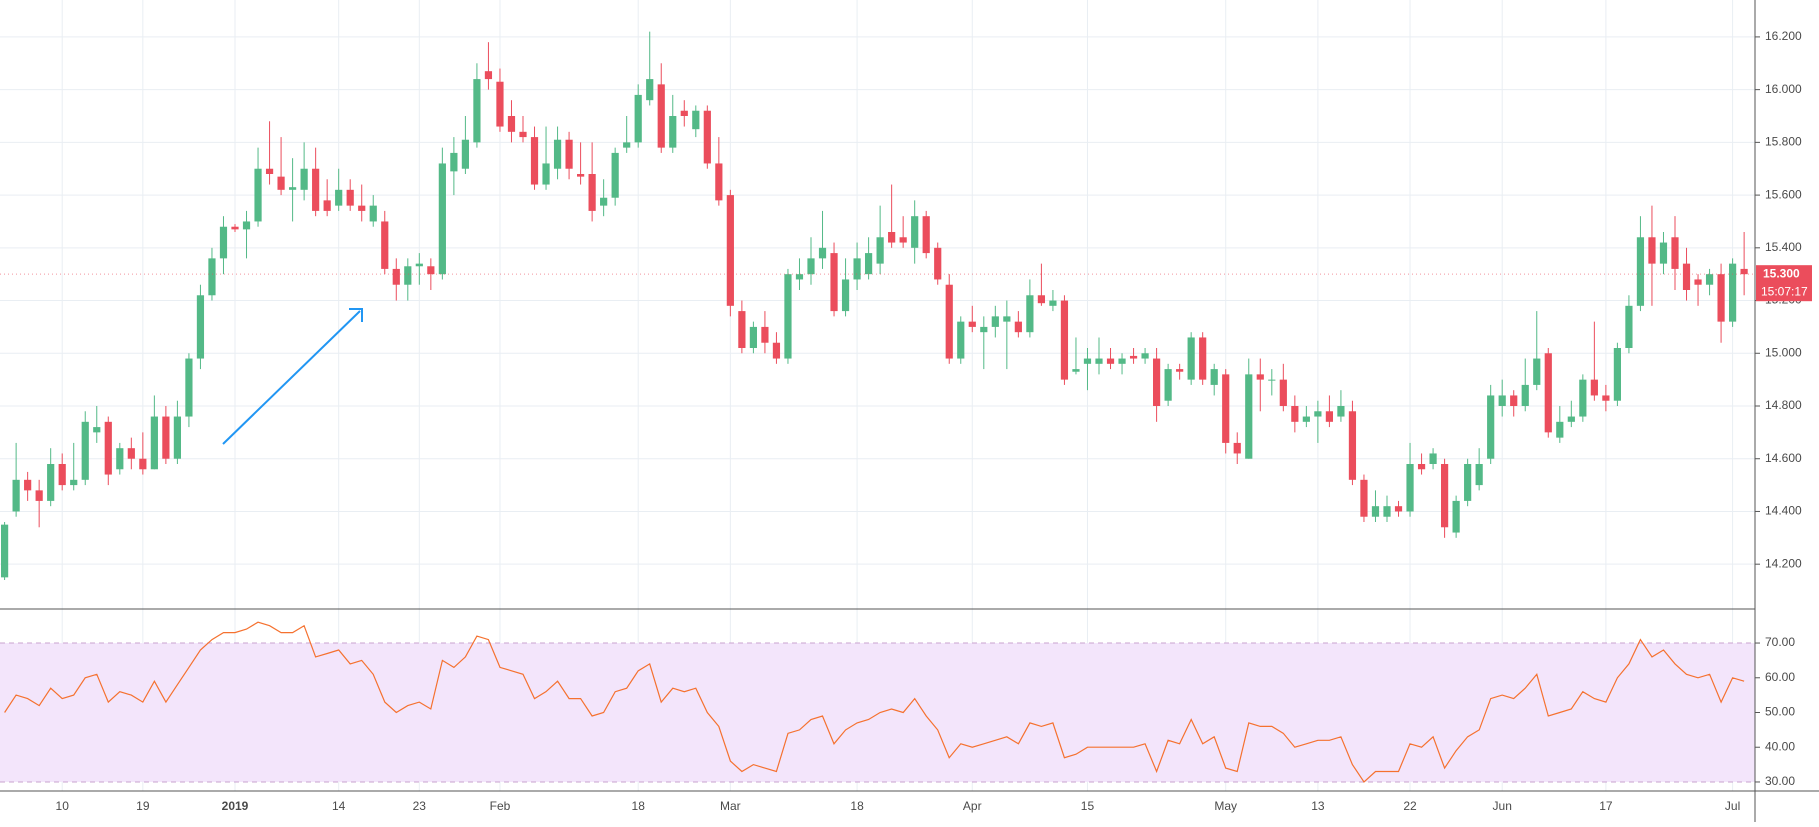  Describe the element at coordinates (1732, 806) in the screenshot. I see `x-tick-label: Jul` at that location.